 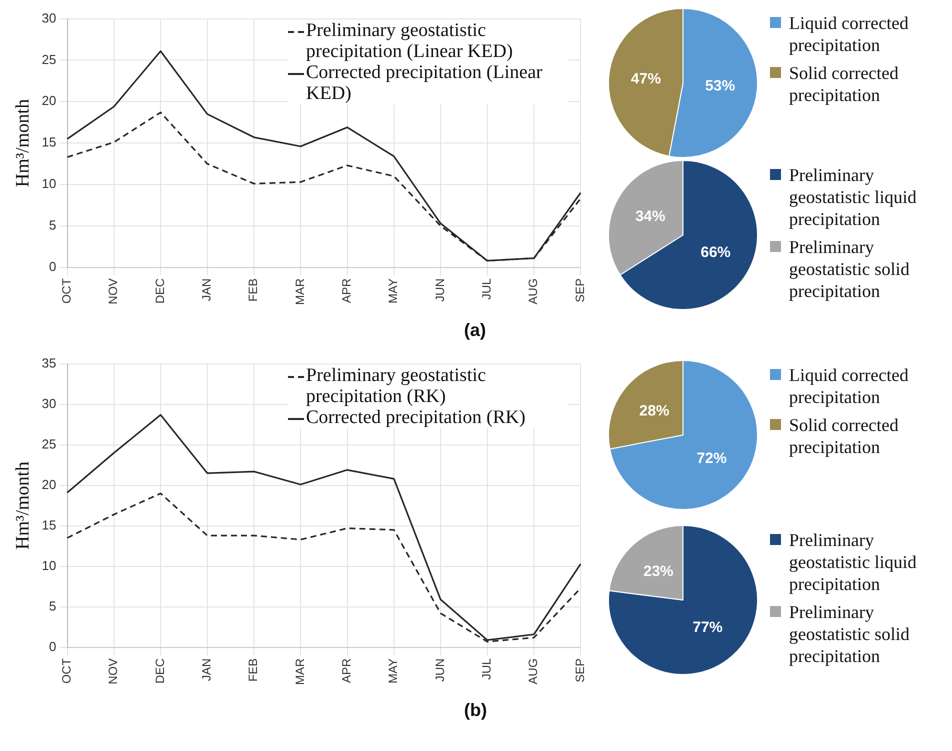 What do you see at coordinates (475, 330) in the screenshot?
I see `text: (a)` at bounding box center [475, 330].